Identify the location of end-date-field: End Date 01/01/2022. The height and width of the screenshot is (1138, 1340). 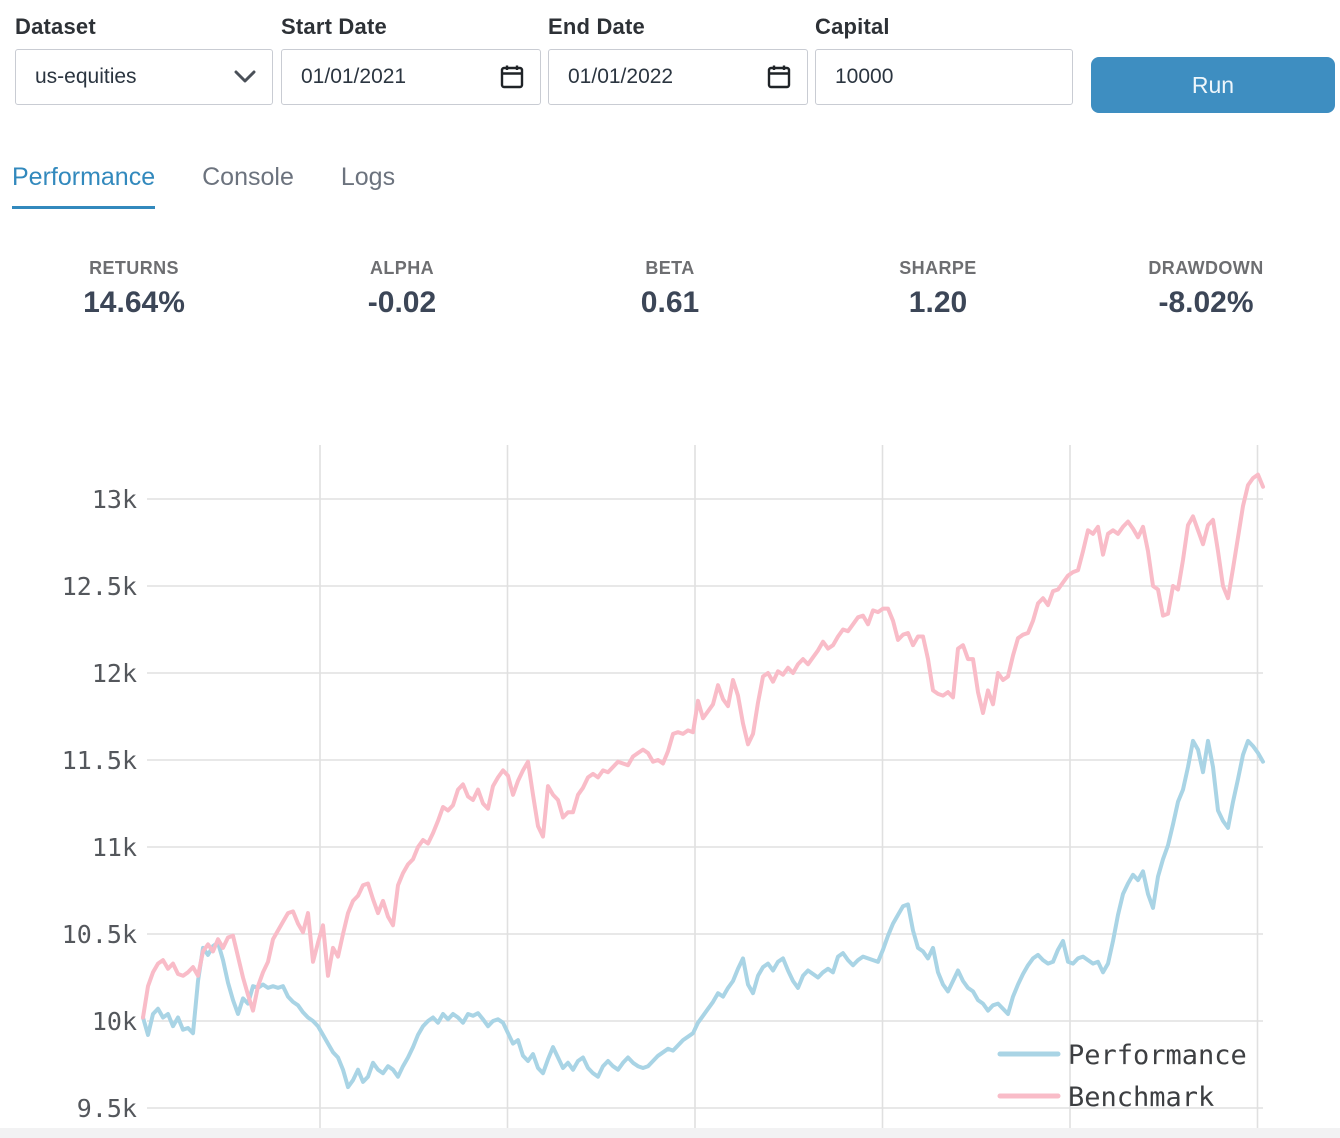
(678, 59).